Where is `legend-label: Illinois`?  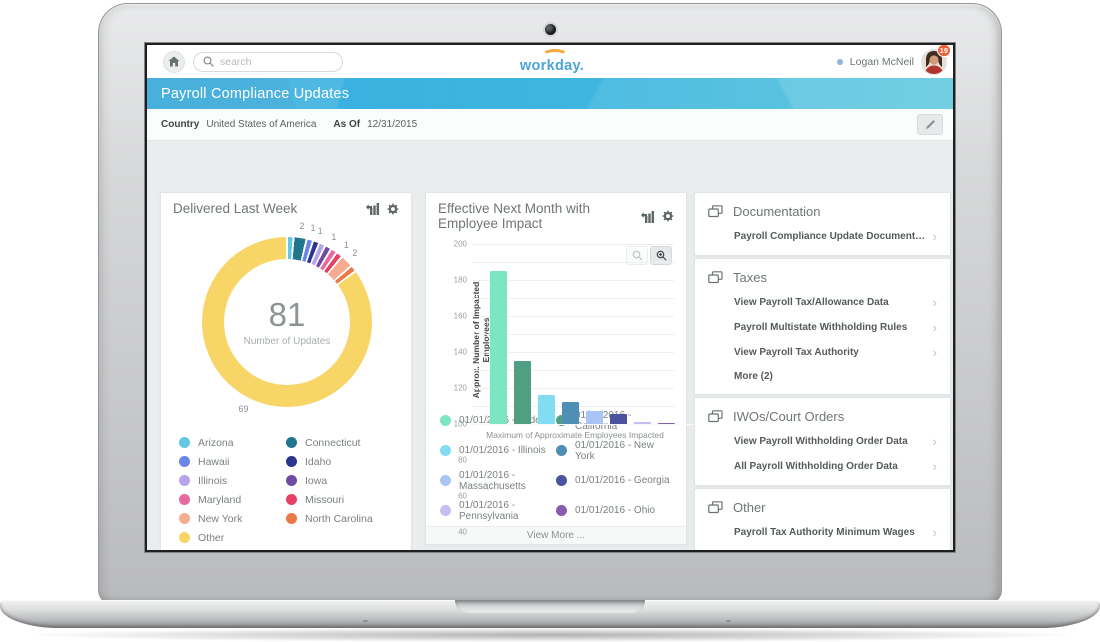
legend-label: Illinois is located at coordinates (213, 480).